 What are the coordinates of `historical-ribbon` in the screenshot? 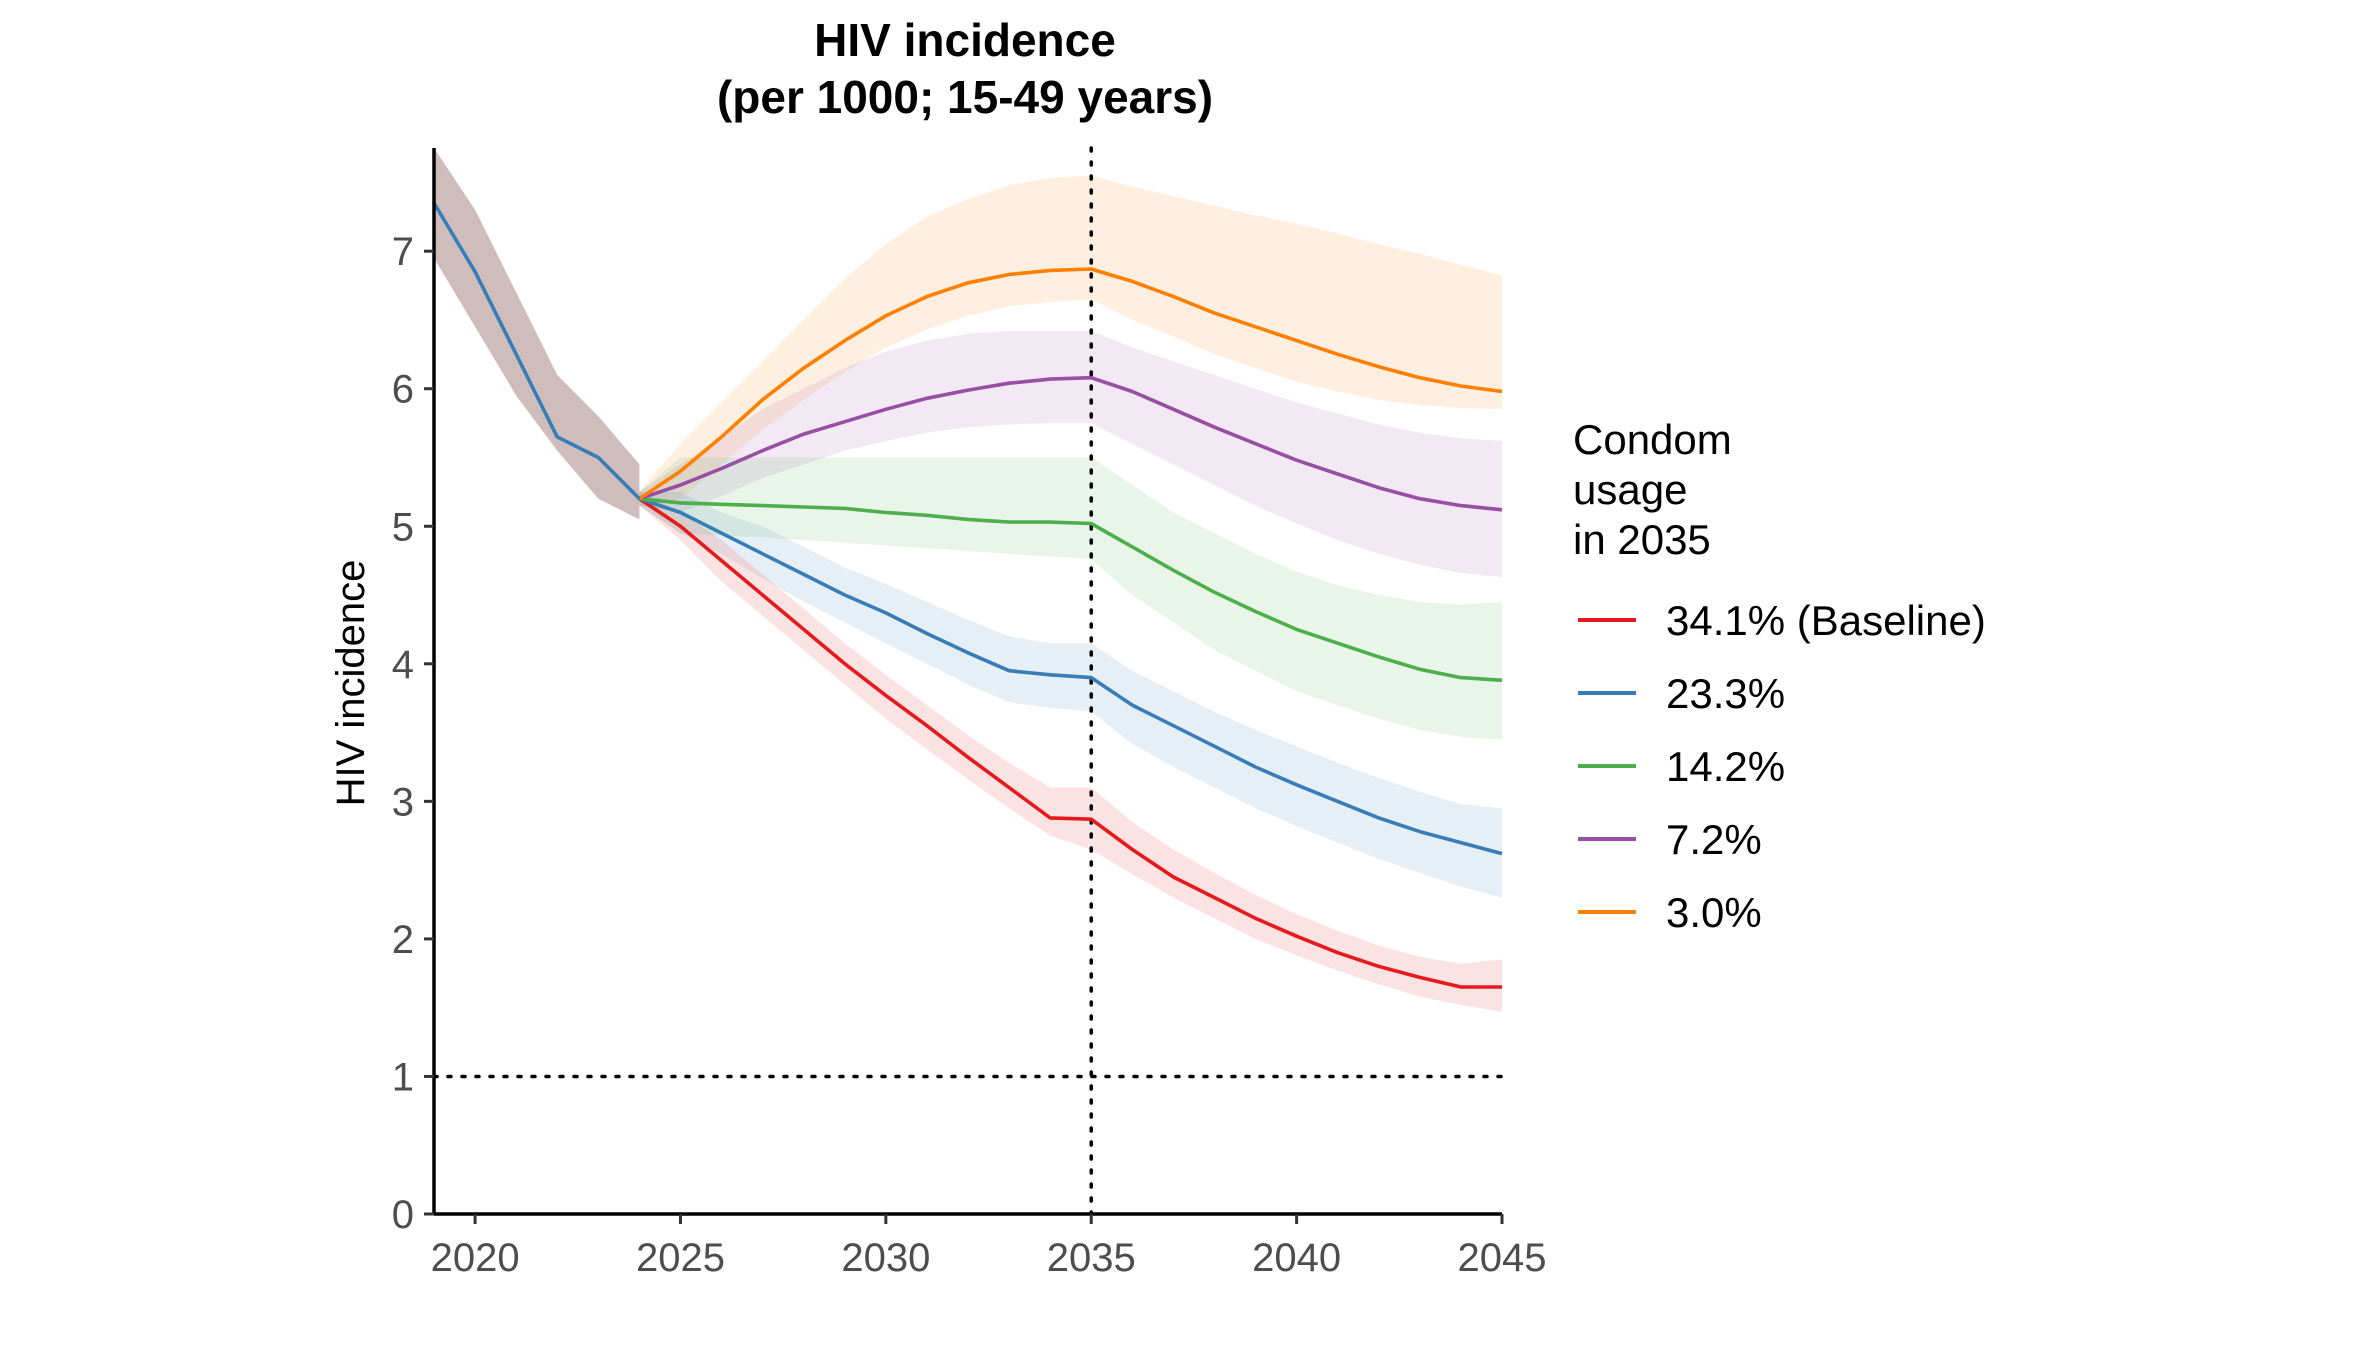 It's located at (537, 334).